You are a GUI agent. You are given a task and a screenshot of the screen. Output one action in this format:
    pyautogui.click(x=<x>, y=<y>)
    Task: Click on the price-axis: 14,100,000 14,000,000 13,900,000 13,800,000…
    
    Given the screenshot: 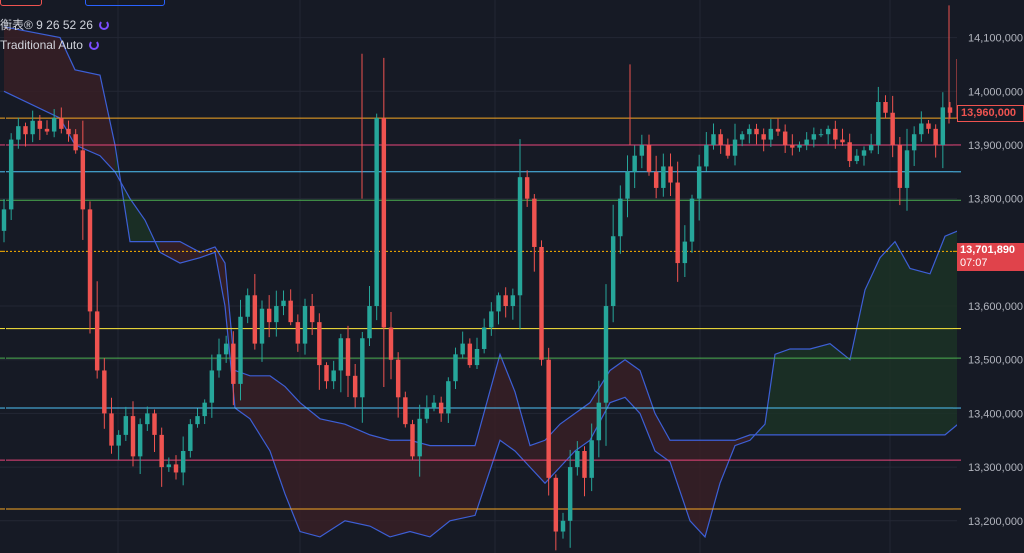 What is the action you would take?
    pyautogui.click(x=990, y=276)
    